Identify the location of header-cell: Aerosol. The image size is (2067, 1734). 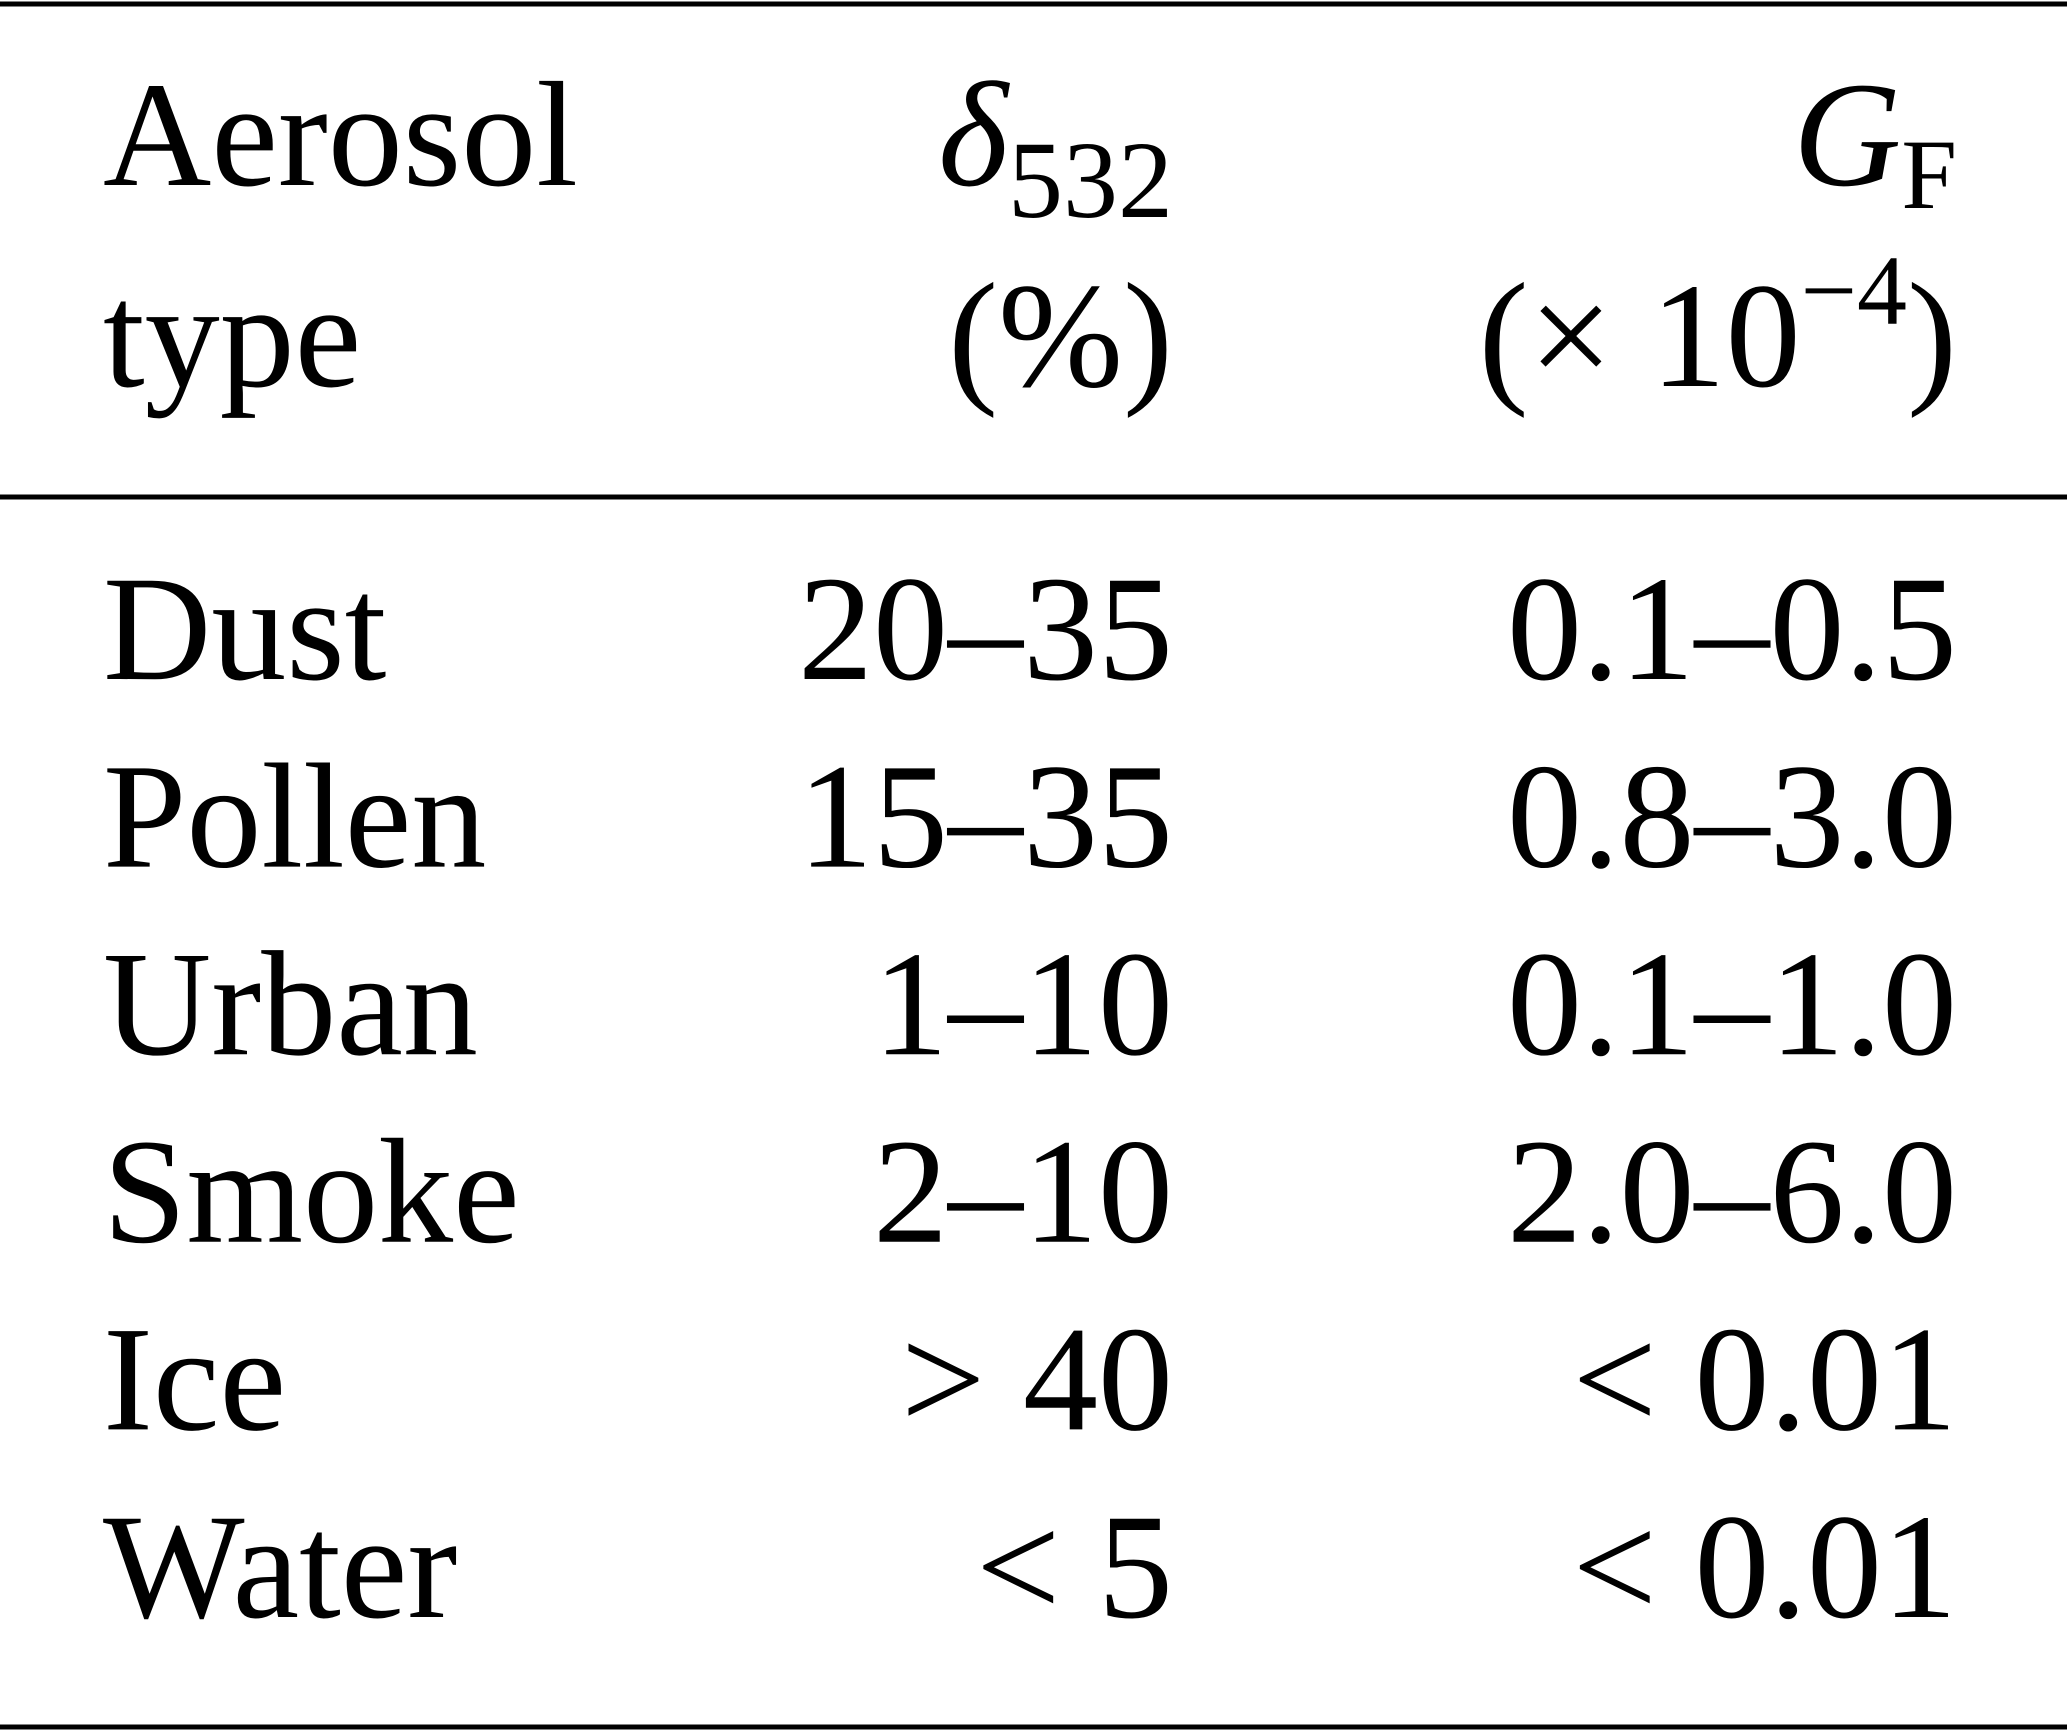
(340, 135).